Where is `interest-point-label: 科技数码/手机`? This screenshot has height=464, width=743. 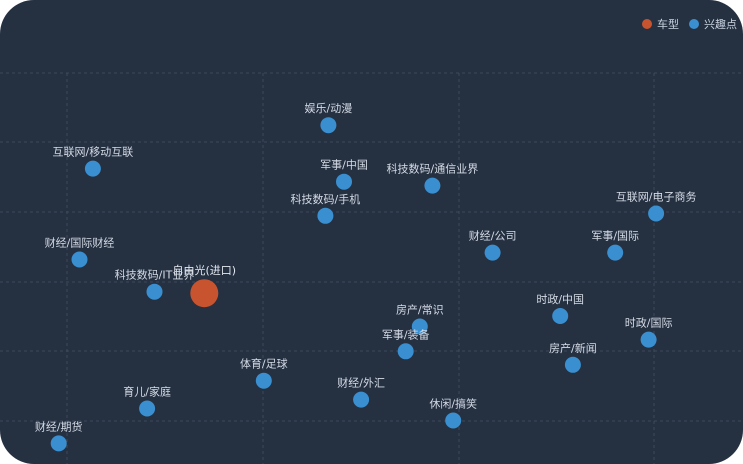 interest-point-label: 科技数码/手机 is located at coordinates (326, 199).